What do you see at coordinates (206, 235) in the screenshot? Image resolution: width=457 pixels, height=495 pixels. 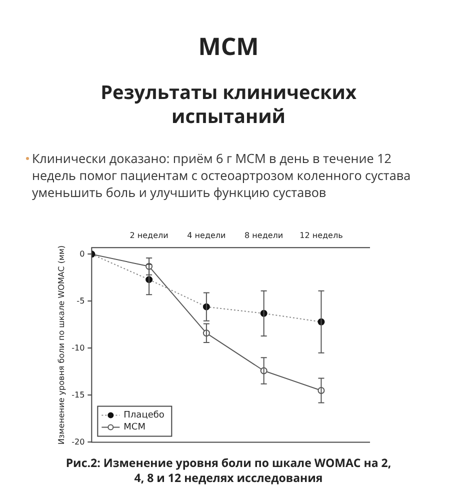 I see `x-tick-label: 4 недели` at bounding box center [206, 235].